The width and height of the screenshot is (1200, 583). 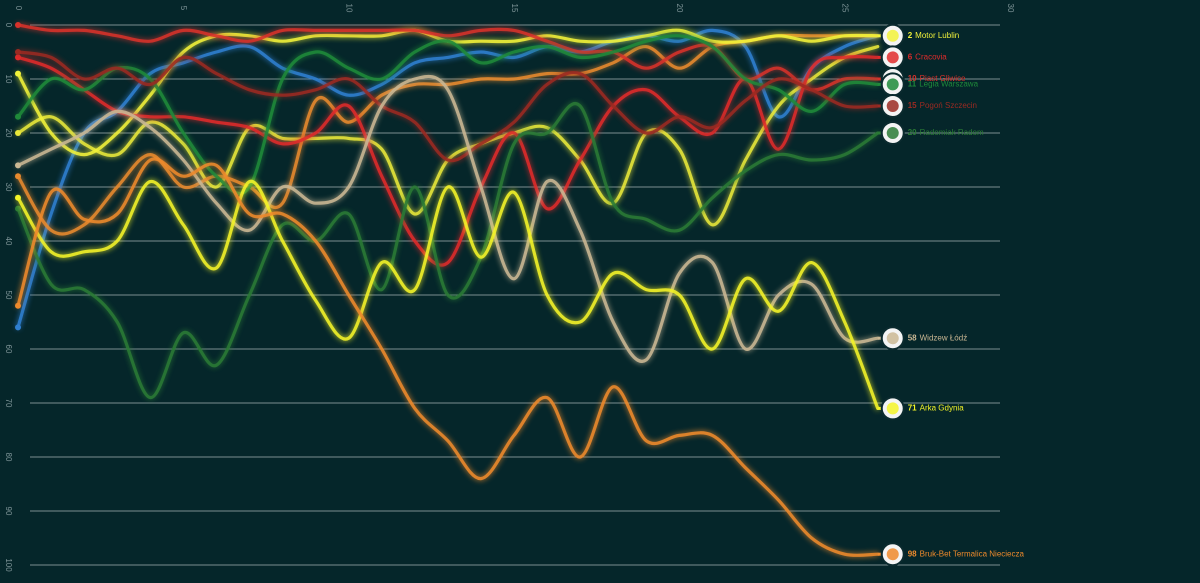 What do you see at coordinates (944, 337) in the screenshot?
I see `legend-label: Widzew Łódź` at bounding box center [944, 337].